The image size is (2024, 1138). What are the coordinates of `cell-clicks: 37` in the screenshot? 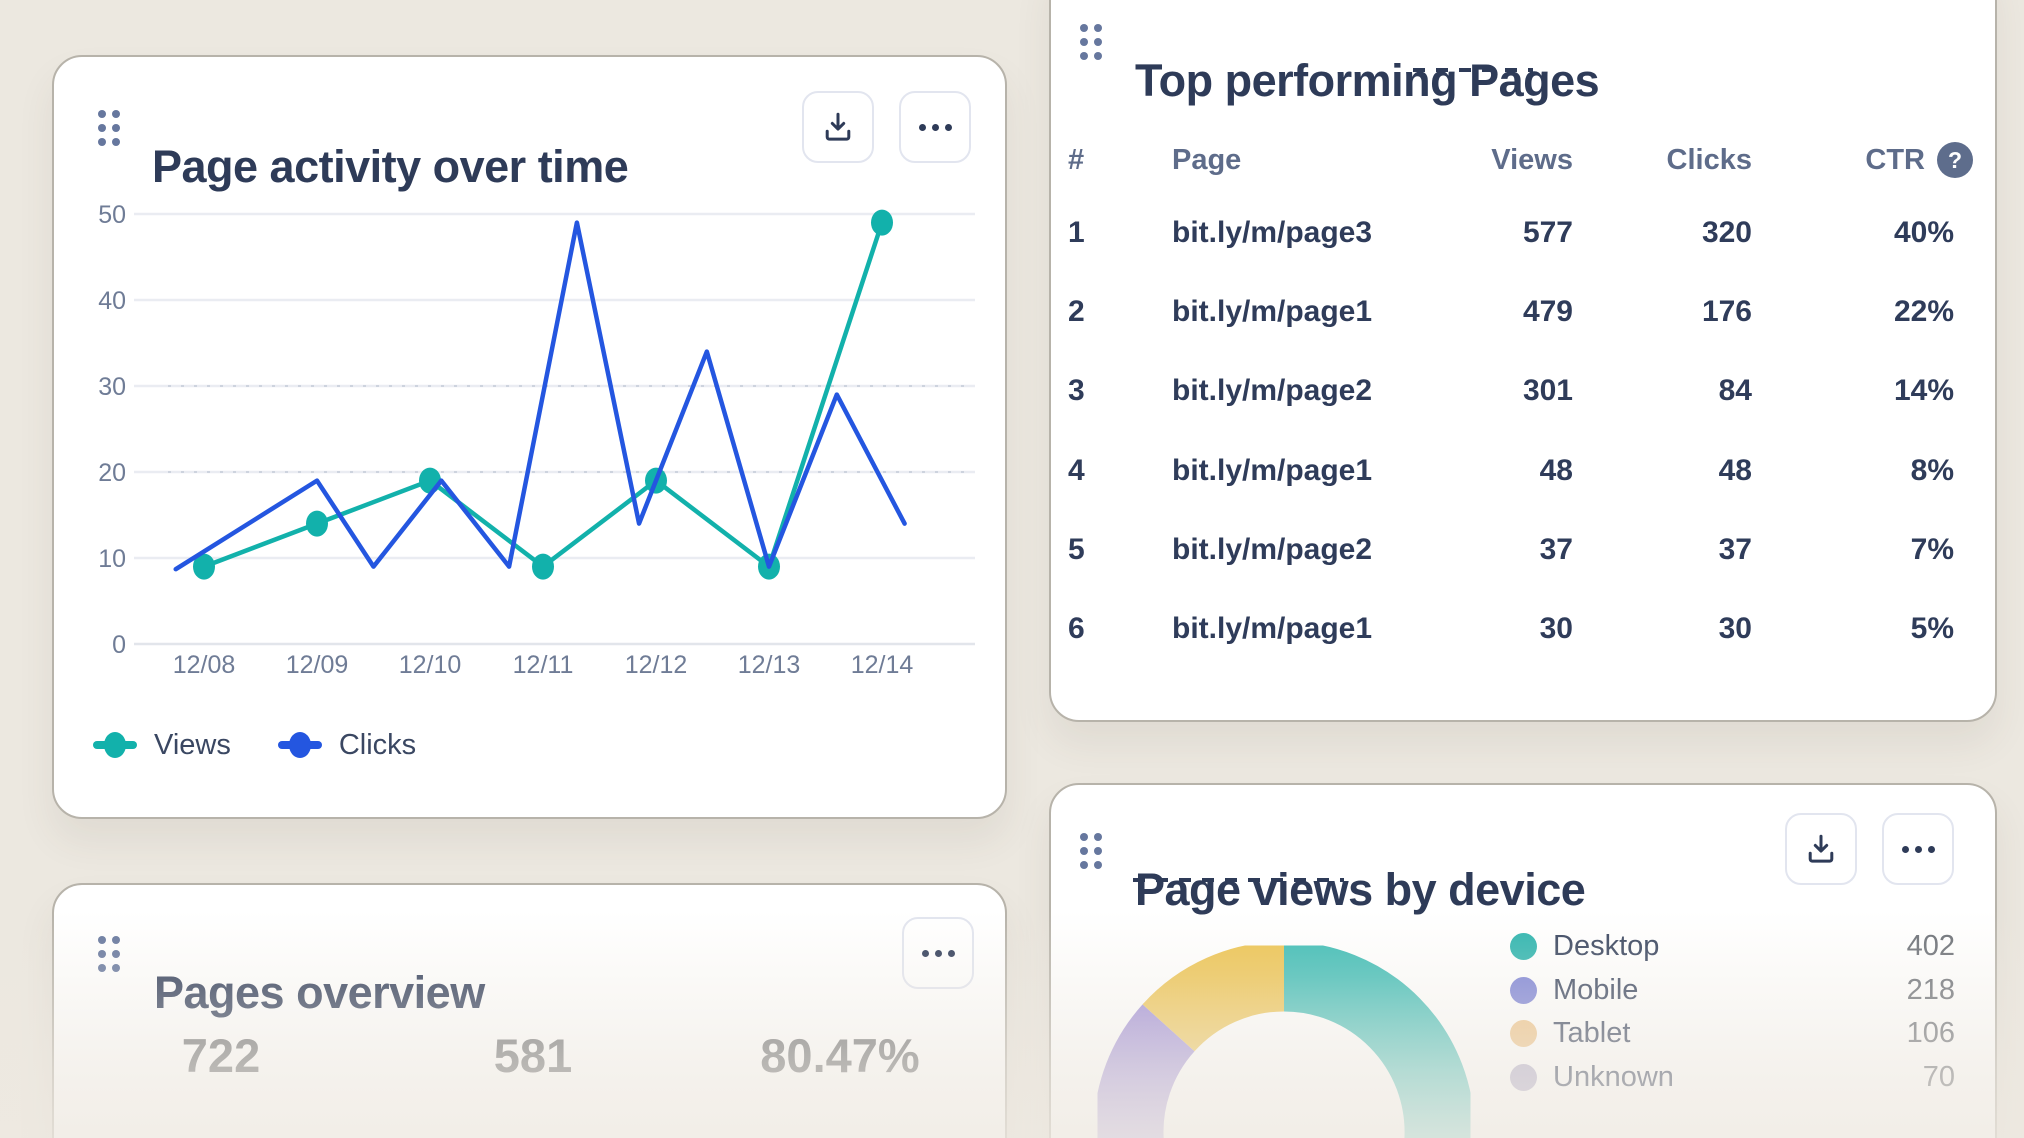 It's located at (1735, 549).